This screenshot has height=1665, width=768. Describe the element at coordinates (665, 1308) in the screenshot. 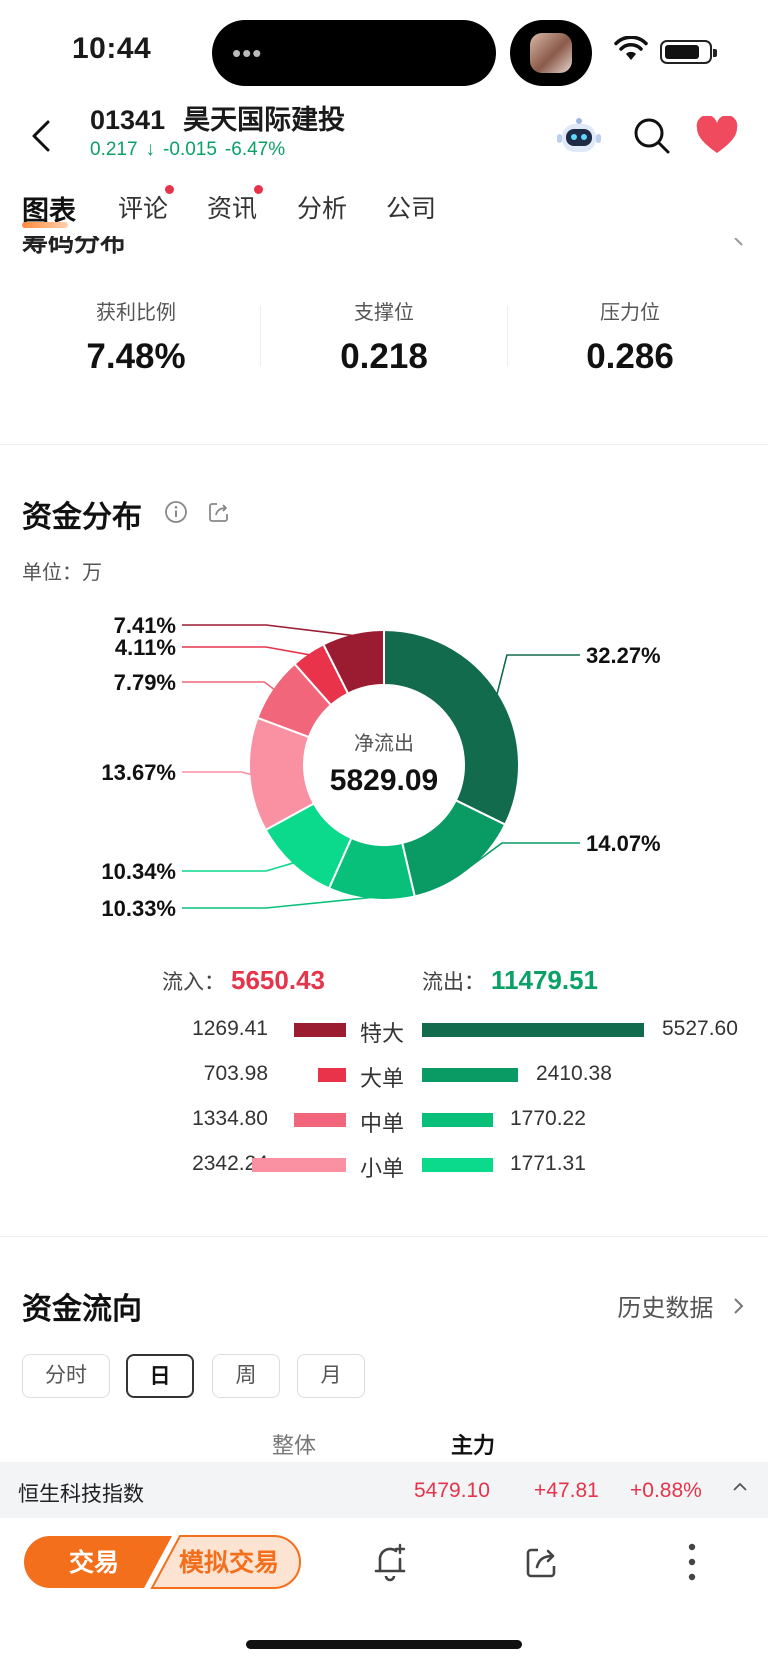

I see `history-data-label: 历史数据` at that location.